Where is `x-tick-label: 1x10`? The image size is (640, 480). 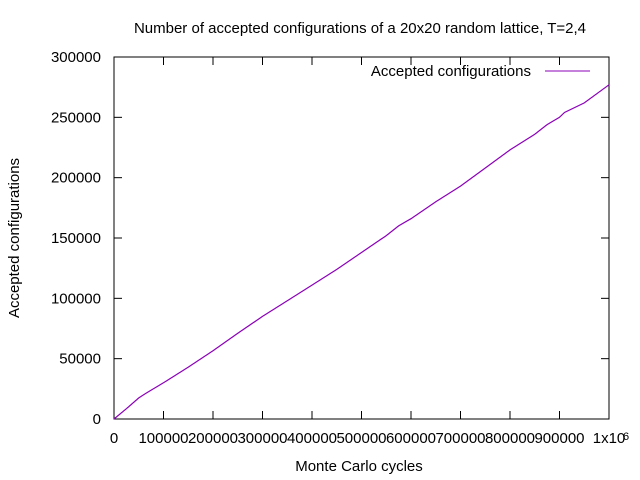
x-tick-label: 1x10 is located at coordinates (609, 438).